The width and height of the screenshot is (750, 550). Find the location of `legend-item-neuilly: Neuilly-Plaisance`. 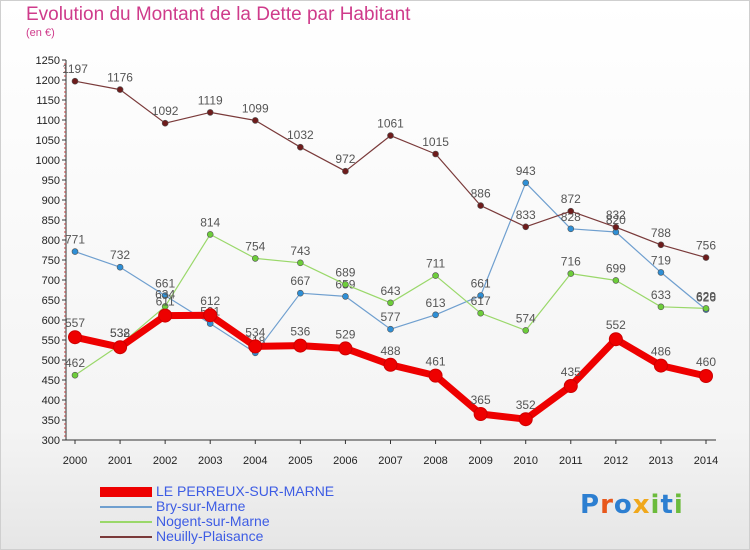

legend-item-neuilly: Neuilly-Plaisance is located at coordinates (217, 536).